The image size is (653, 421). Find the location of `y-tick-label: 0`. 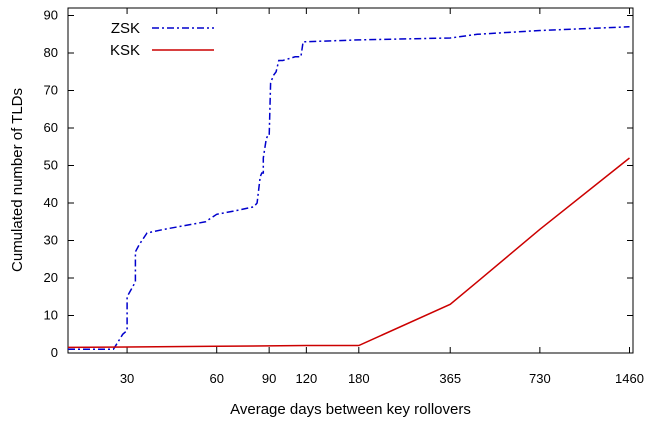

y-tick-label: 0 is located at coordinates (54, 352).